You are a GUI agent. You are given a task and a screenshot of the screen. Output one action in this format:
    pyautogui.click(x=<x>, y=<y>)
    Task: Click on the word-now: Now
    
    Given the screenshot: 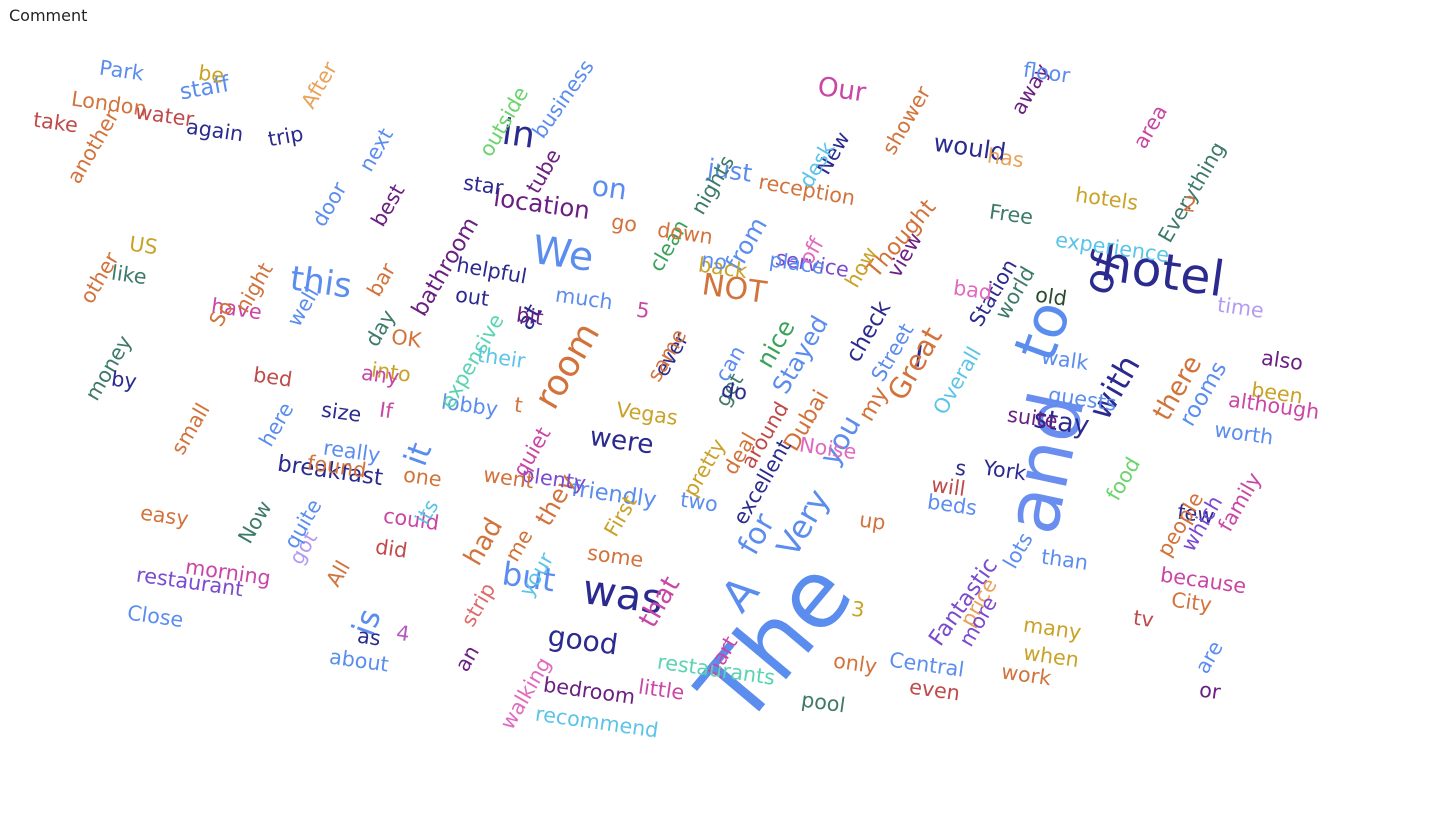 What is the action you would take?
    pyautogui.click(x=255, y=522)
    